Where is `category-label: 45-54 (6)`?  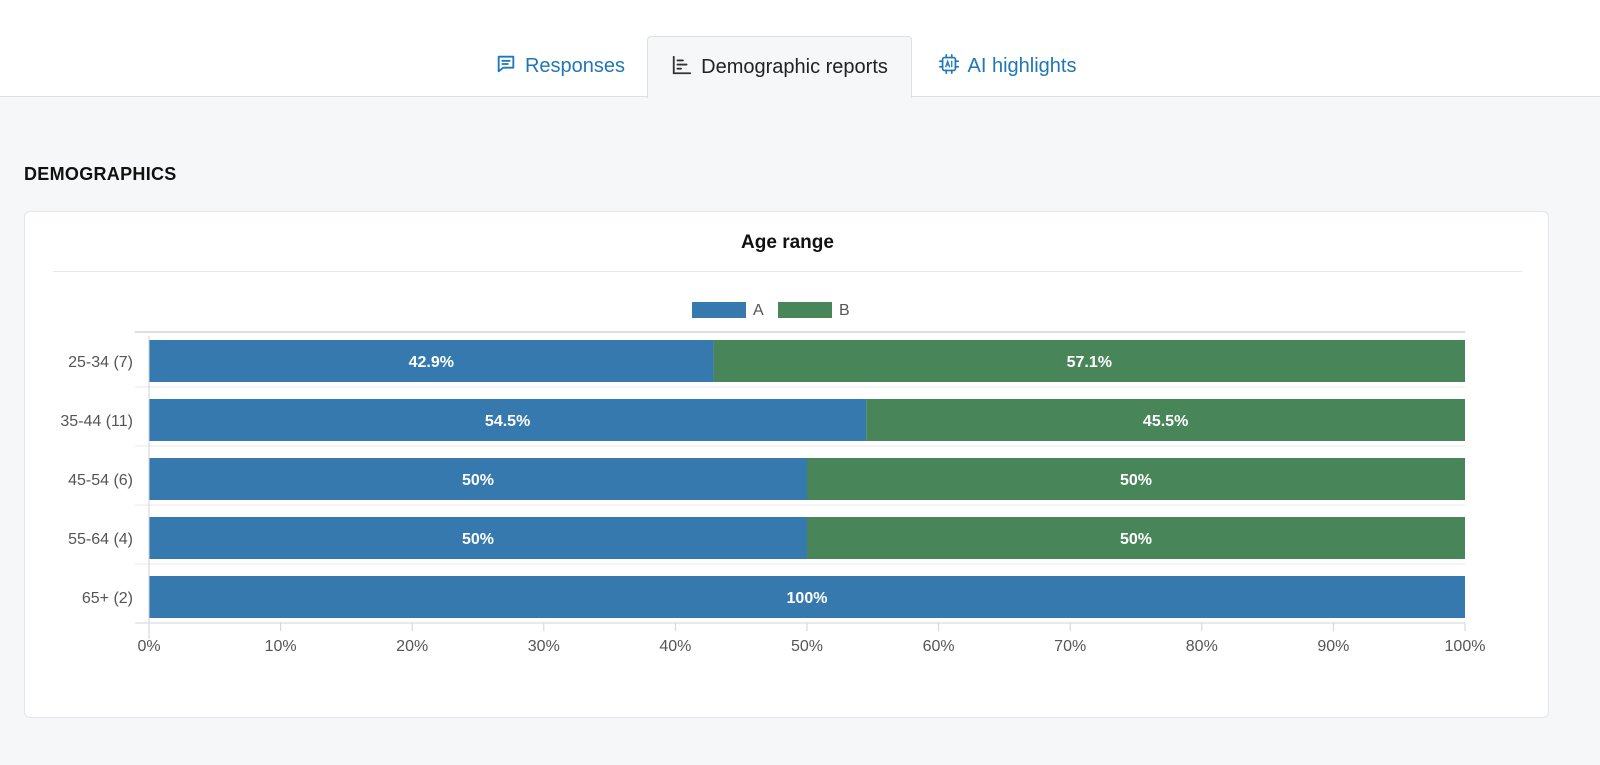
category-label: 45-54 (6) is located at coordinates (100, 480).